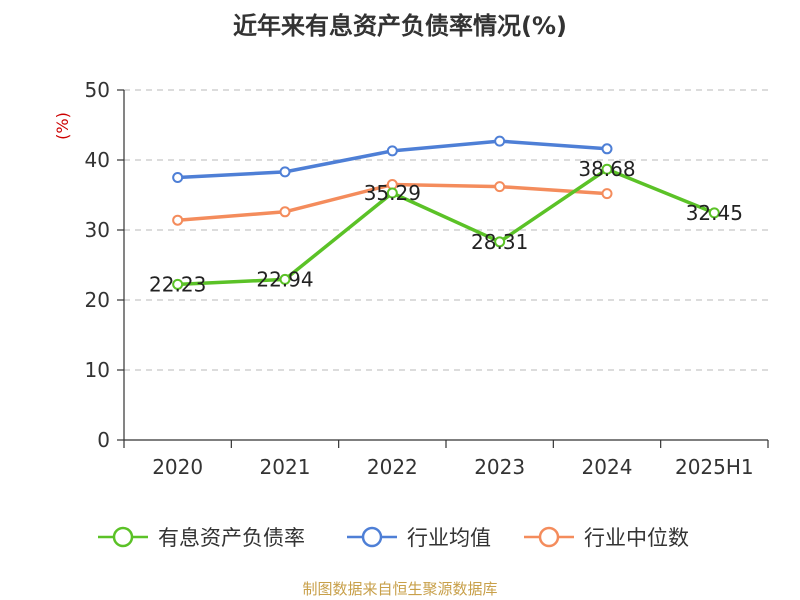  What do you see at coordinates (607, 467) in the screenshot?
I see `x-tick-label: 2024` at bounding box center [607, 467].